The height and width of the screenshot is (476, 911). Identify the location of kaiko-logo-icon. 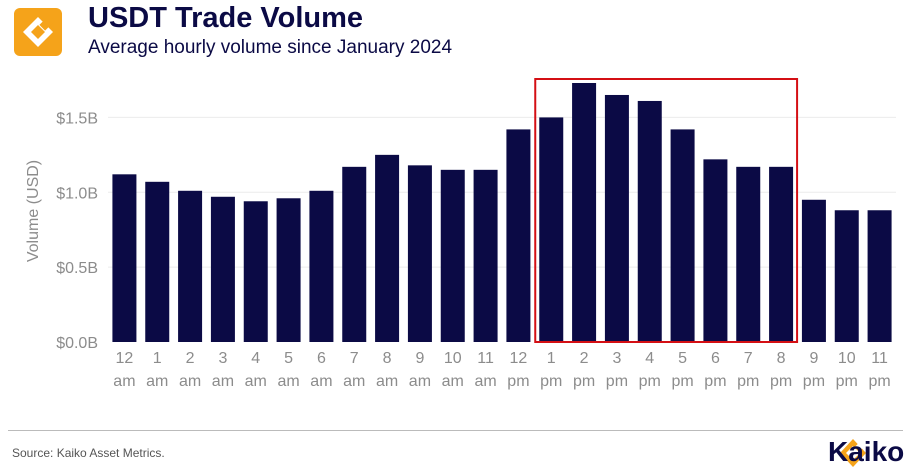
(38, 32).